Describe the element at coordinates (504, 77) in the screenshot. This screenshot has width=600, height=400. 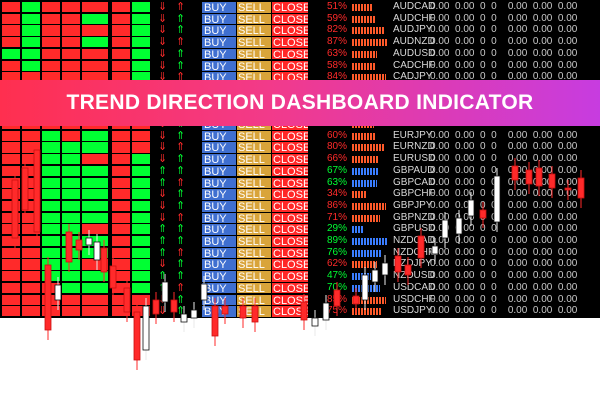
I see `numeric-columns: 0.00 0.00 0 0 0.00 0.00 0.00` at that location.